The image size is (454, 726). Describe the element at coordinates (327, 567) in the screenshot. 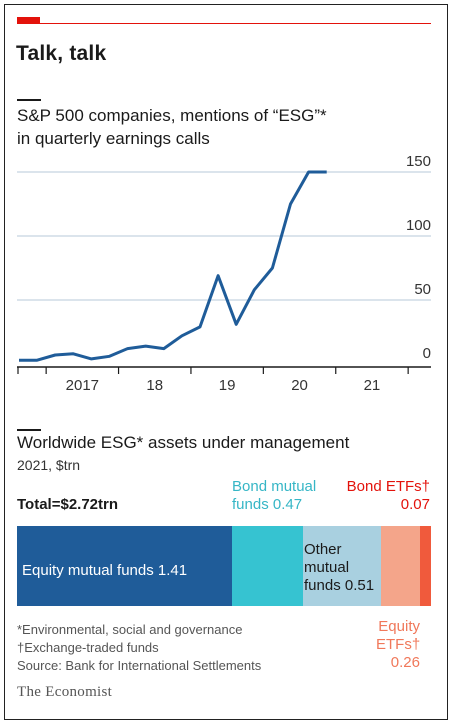

I see `label-other-mutual-line2: mutual` at that location.